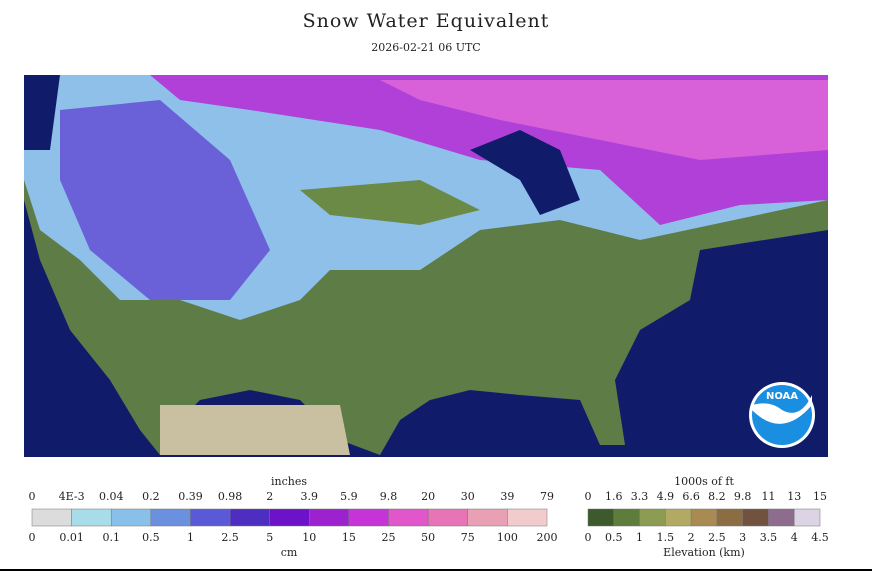 Image resolution: width=872 pixels, height=574 pixels. What do you see at coordinates (547, 537) in the screenshot?
I see `legend-bottom-label: 200` at bounding box center [547, 537].